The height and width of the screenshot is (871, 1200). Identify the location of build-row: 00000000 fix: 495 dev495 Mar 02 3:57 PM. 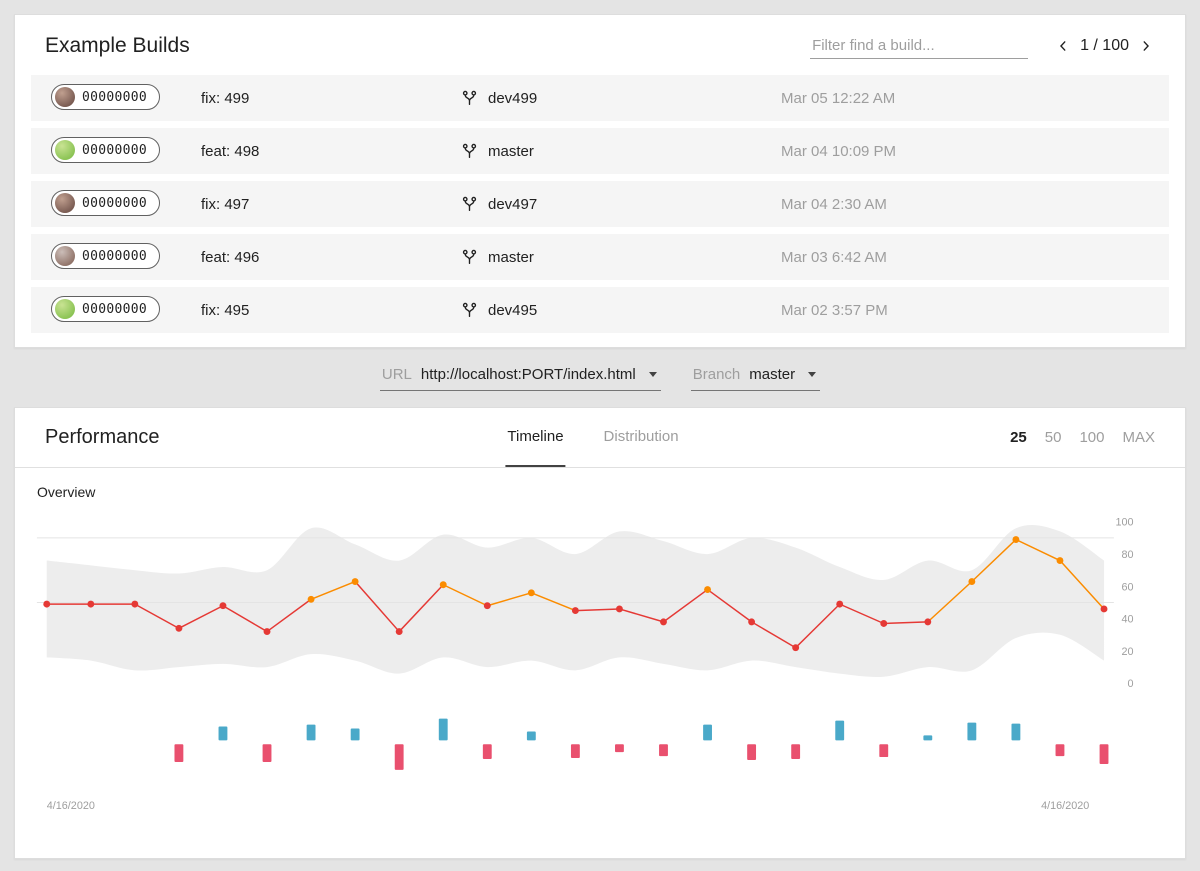
(600, 310).